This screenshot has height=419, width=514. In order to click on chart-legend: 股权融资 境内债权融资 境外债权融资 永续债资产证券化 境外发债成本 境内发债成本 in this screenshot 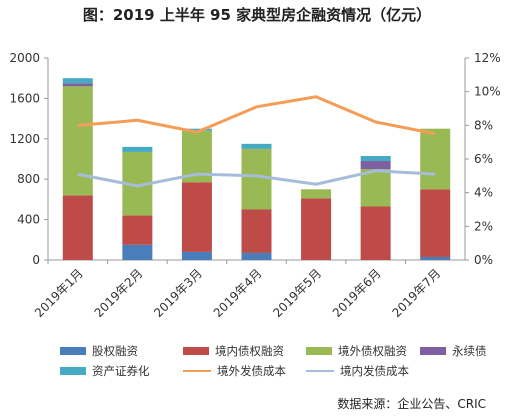, I will do `click(257, 367)`.